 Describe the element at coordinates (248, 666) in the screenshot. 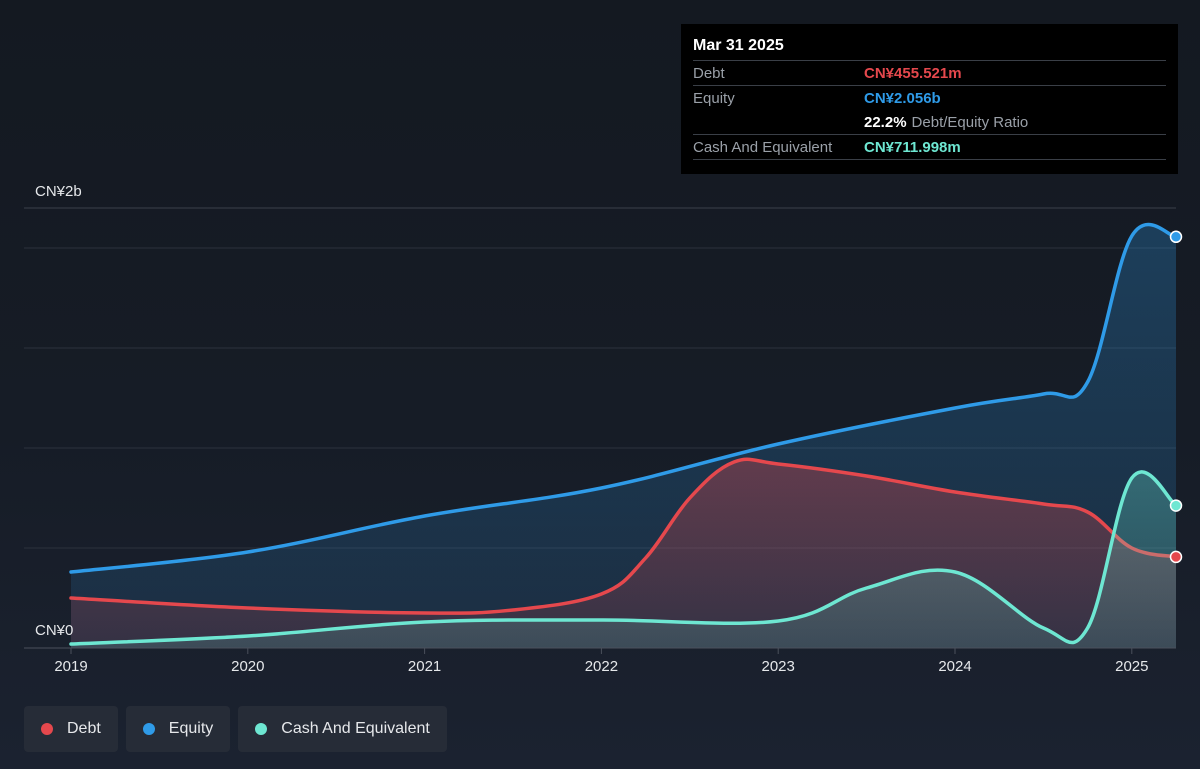

I see `x-tick-label: 2020` at that location.